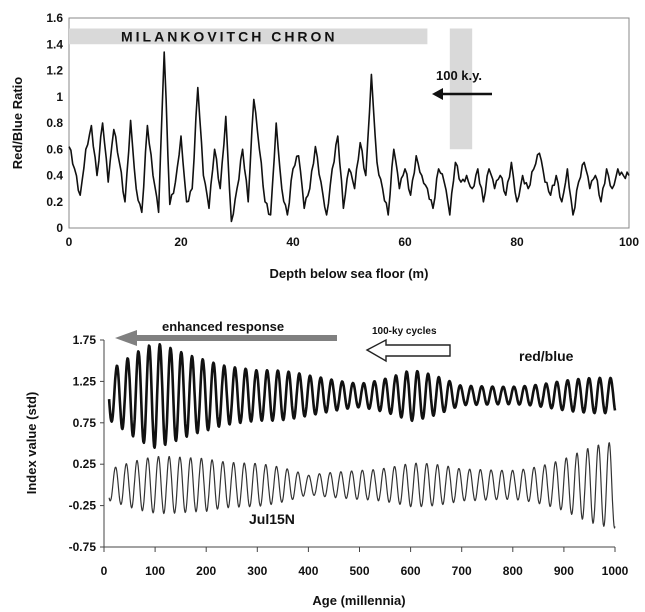 Image resolution: width=645 pixels, height=612 pixels. What do you see at coordinates (54, 149) in the screenshot?
I see `top-y-tick-label: 0.6` at bounding box center [54, 149].